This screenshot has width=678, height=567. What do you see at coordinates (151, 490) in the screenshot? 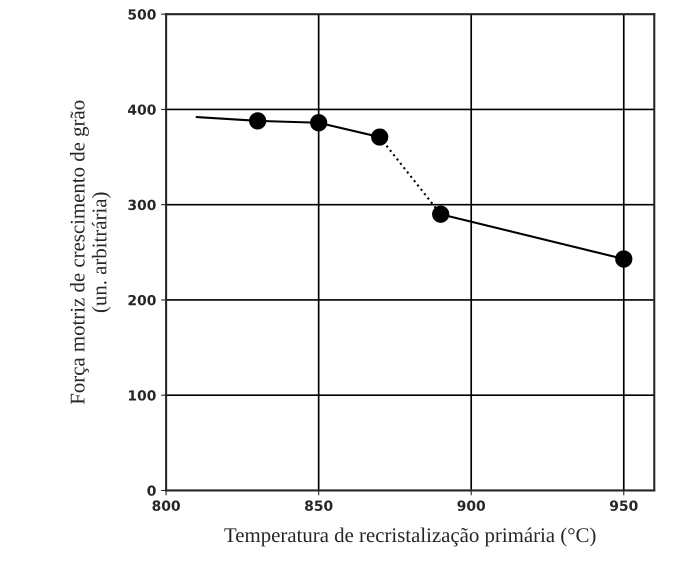
I see `y-tick-label: 0` at bounding box center [151, 490].